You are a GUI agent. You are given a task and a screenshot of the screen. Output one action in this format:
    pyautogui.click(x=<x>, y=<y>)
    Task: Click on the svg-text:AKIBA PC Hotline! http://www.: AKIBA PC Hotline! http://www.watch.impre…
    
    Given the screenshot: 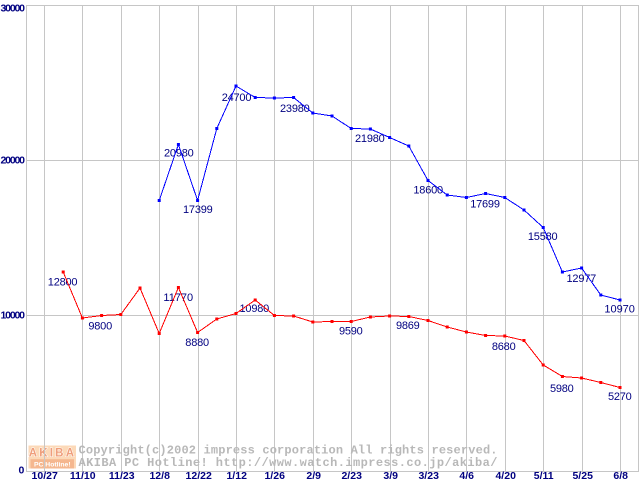 What is the action you would take?
    pyautogui.click(x=288, y=463)
    